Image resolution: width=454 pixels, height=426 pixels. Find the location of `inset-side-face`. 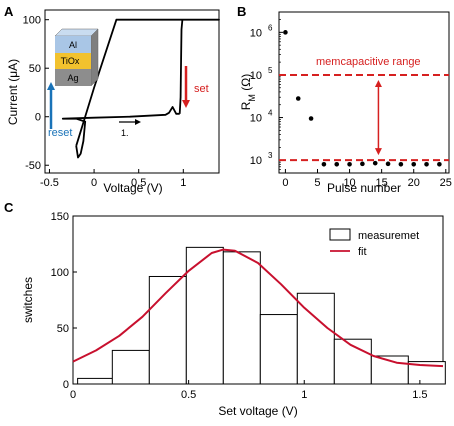

inset-side-face is located at coordinates (94, 57).